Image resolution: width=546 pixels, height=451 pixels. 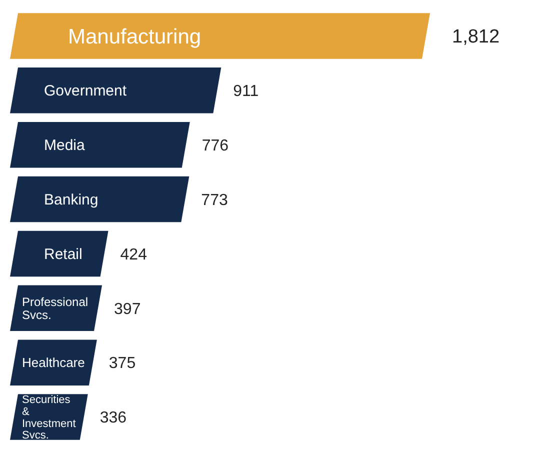 I want to click on y-tick-label: Retail, so click(x=63, y=254).